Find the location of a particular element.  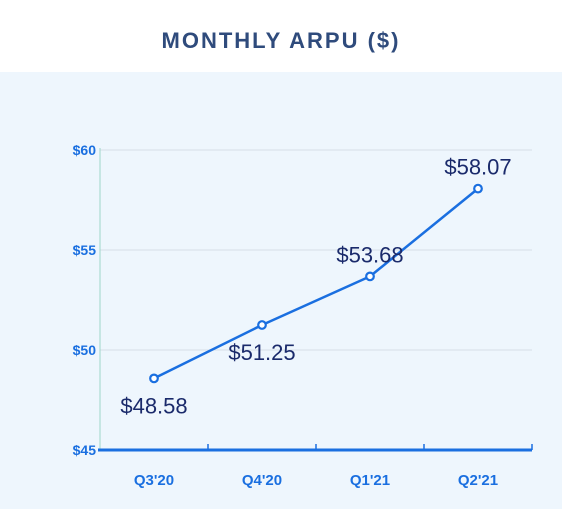

x-tick-label: Q4'20 is located at coordinates (262, 480).